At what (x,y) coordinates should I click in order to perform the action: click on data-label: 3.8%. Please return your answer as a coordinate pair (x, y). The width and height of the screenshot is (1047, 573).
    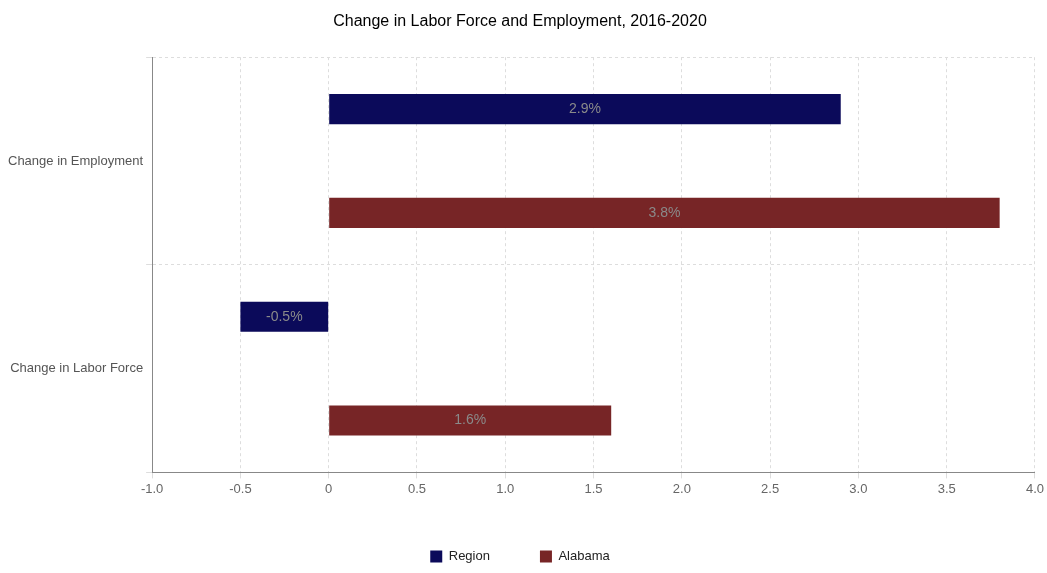
    Looking at the image, I should click on (664, 211).